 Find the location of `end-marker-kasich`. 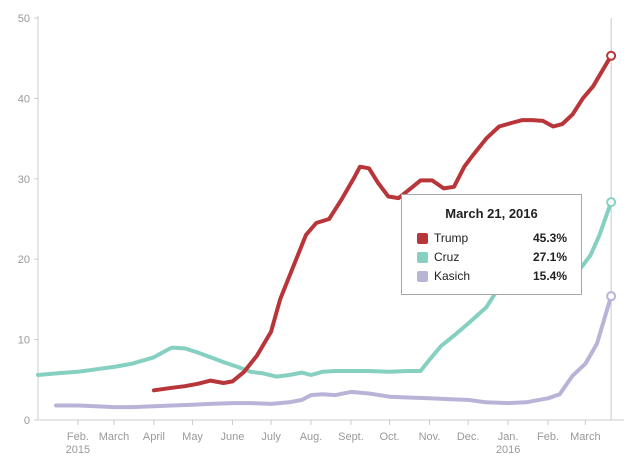

end-marker-kasich is located at coordinates (611, 296).